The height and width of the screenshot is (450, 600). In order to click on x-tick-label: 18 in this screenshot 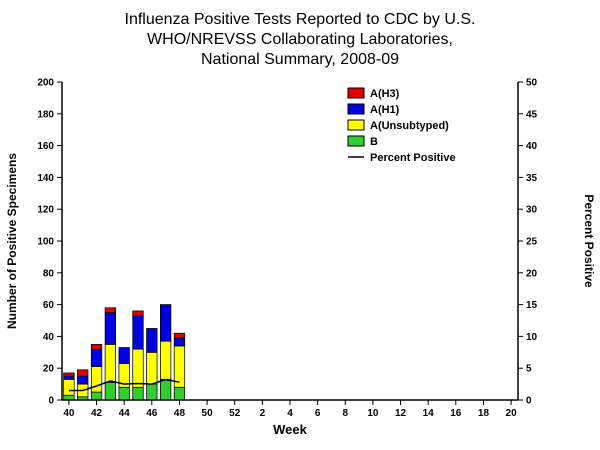, I will do `click(484, 413)`.